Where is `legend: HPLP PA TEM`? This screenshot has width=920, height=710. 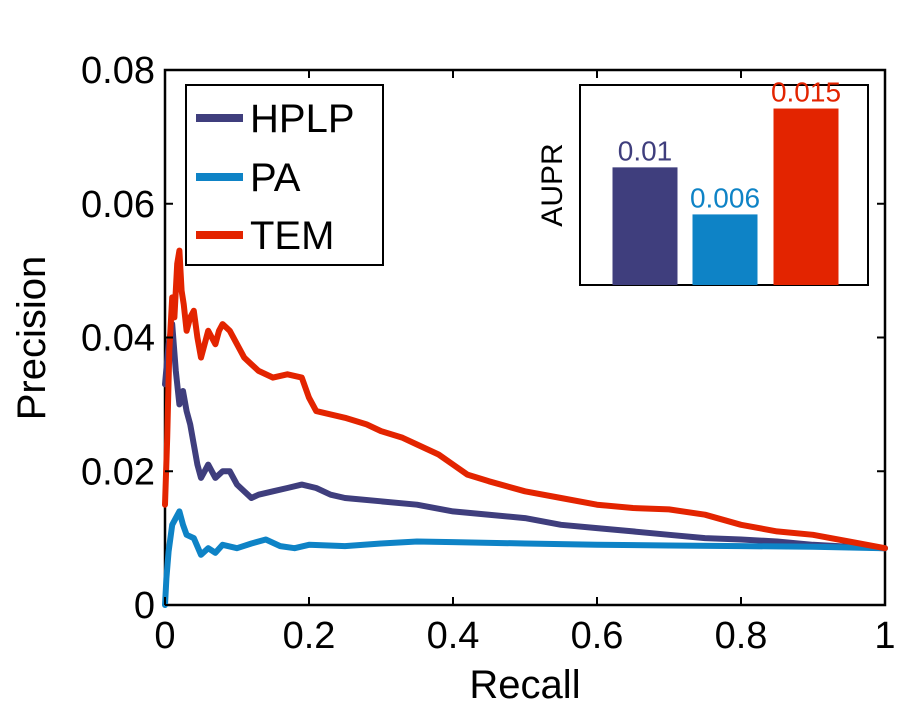 legend: HPLP PA TEM is located at coordinates (284, 175).